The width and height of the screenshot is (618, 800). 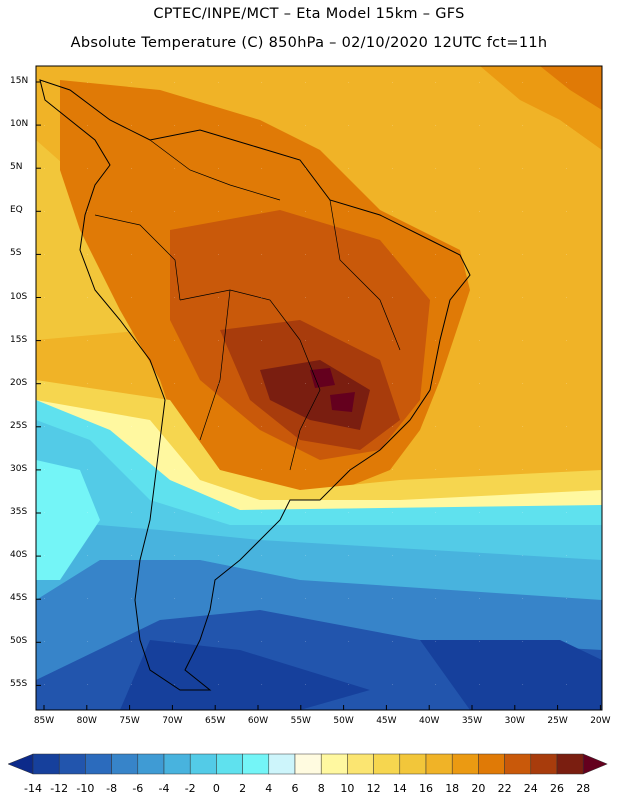 What do you see at coordinates (86, 721) in the screenshot?
I see `lon-label: 80W` at bounding box center [86, 721].